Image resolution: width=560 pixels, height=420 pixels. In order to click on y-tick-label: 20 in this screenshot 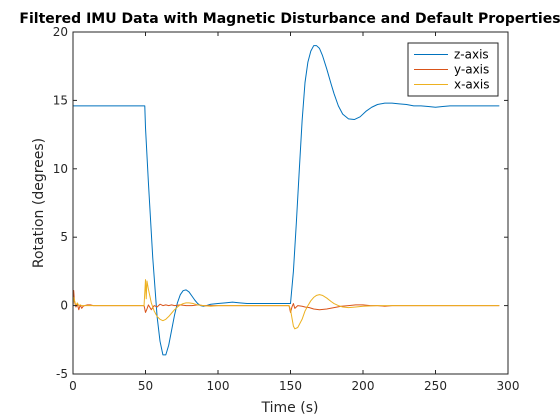, I will do `click(60, 32)`.